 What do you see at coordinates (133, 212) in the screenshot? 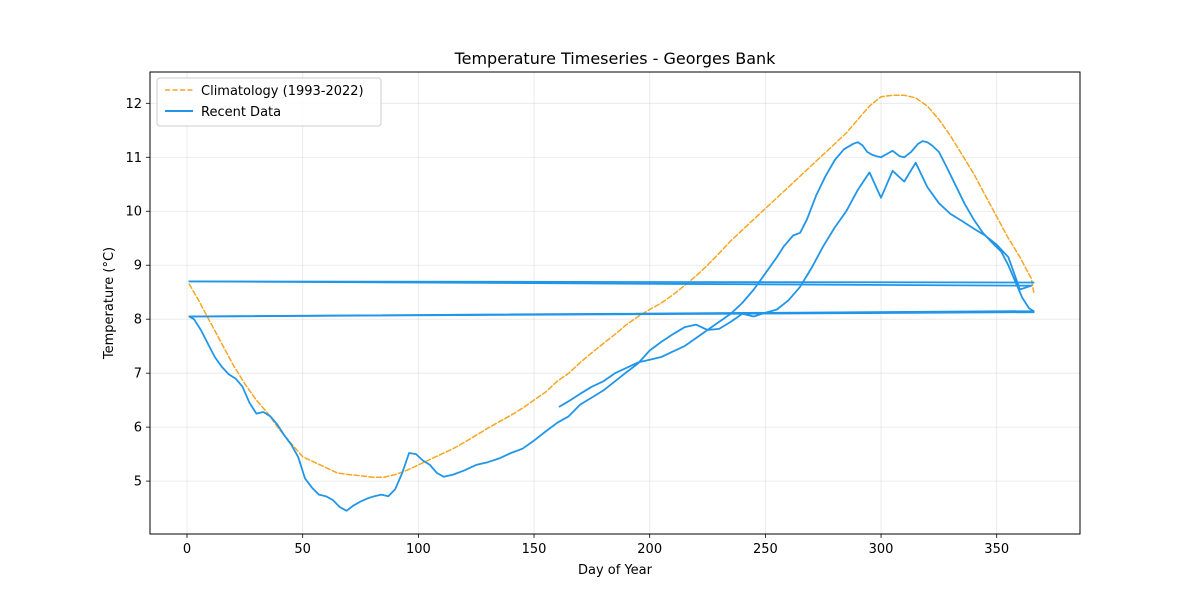
I see `y-tick-label: 10` at bounding box center [133, 212].